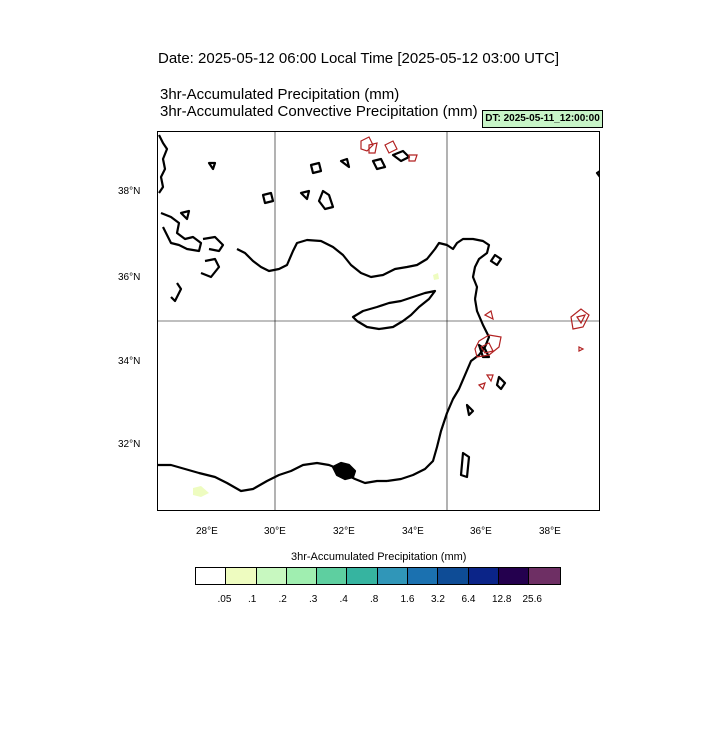  Describe the element at coordinates (438, 599) in the screenshot. I see `colorbar-label: 3.2` at that location.